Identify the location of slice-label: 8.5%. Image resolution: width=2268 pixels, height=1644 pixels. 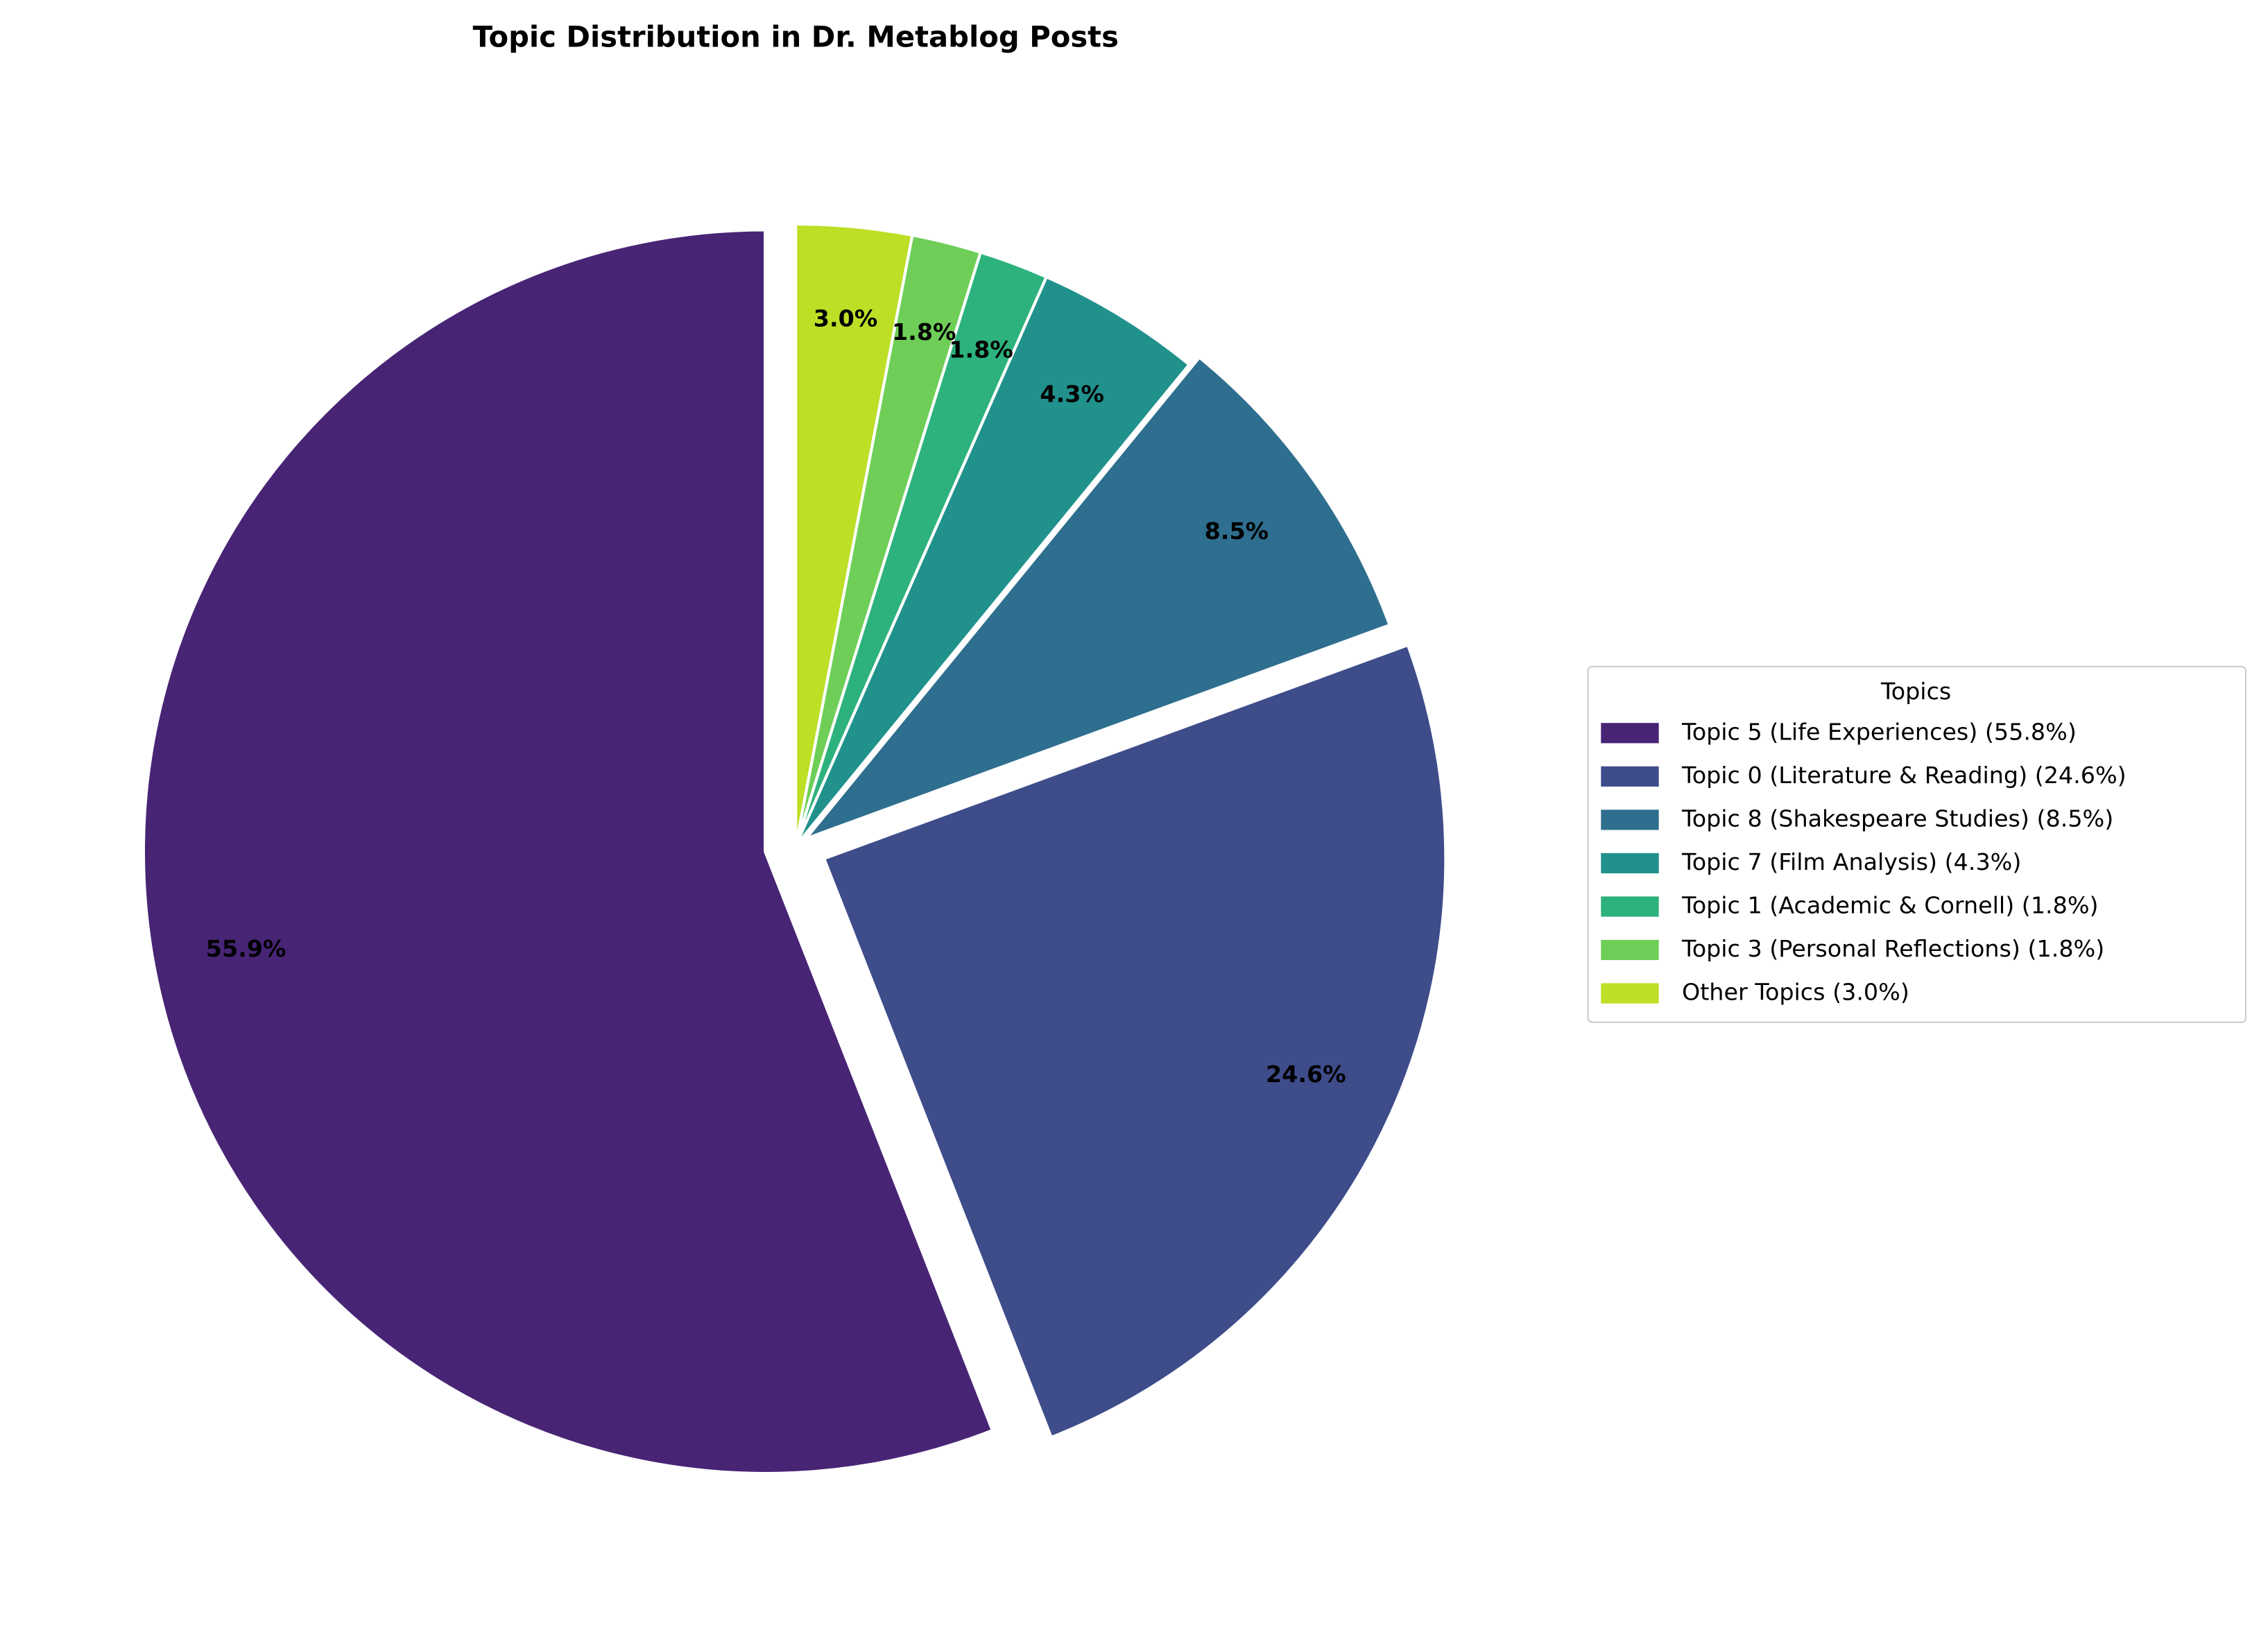
(1237, 531).